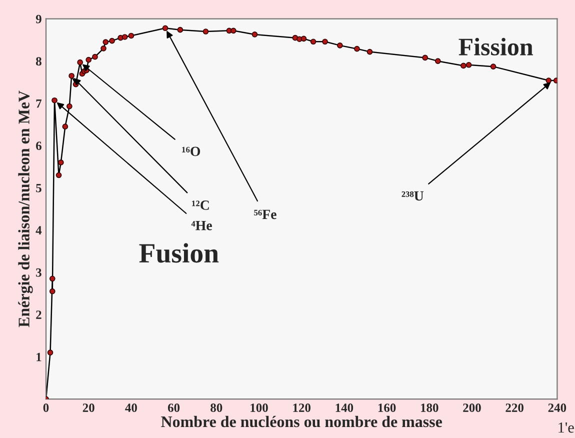 The height and width of the screenshot is (438, 575). What do you see at coordinates (429, 408) in the screenshot?
I see `x-tick-label: 180` at bounding box center [429, 408].